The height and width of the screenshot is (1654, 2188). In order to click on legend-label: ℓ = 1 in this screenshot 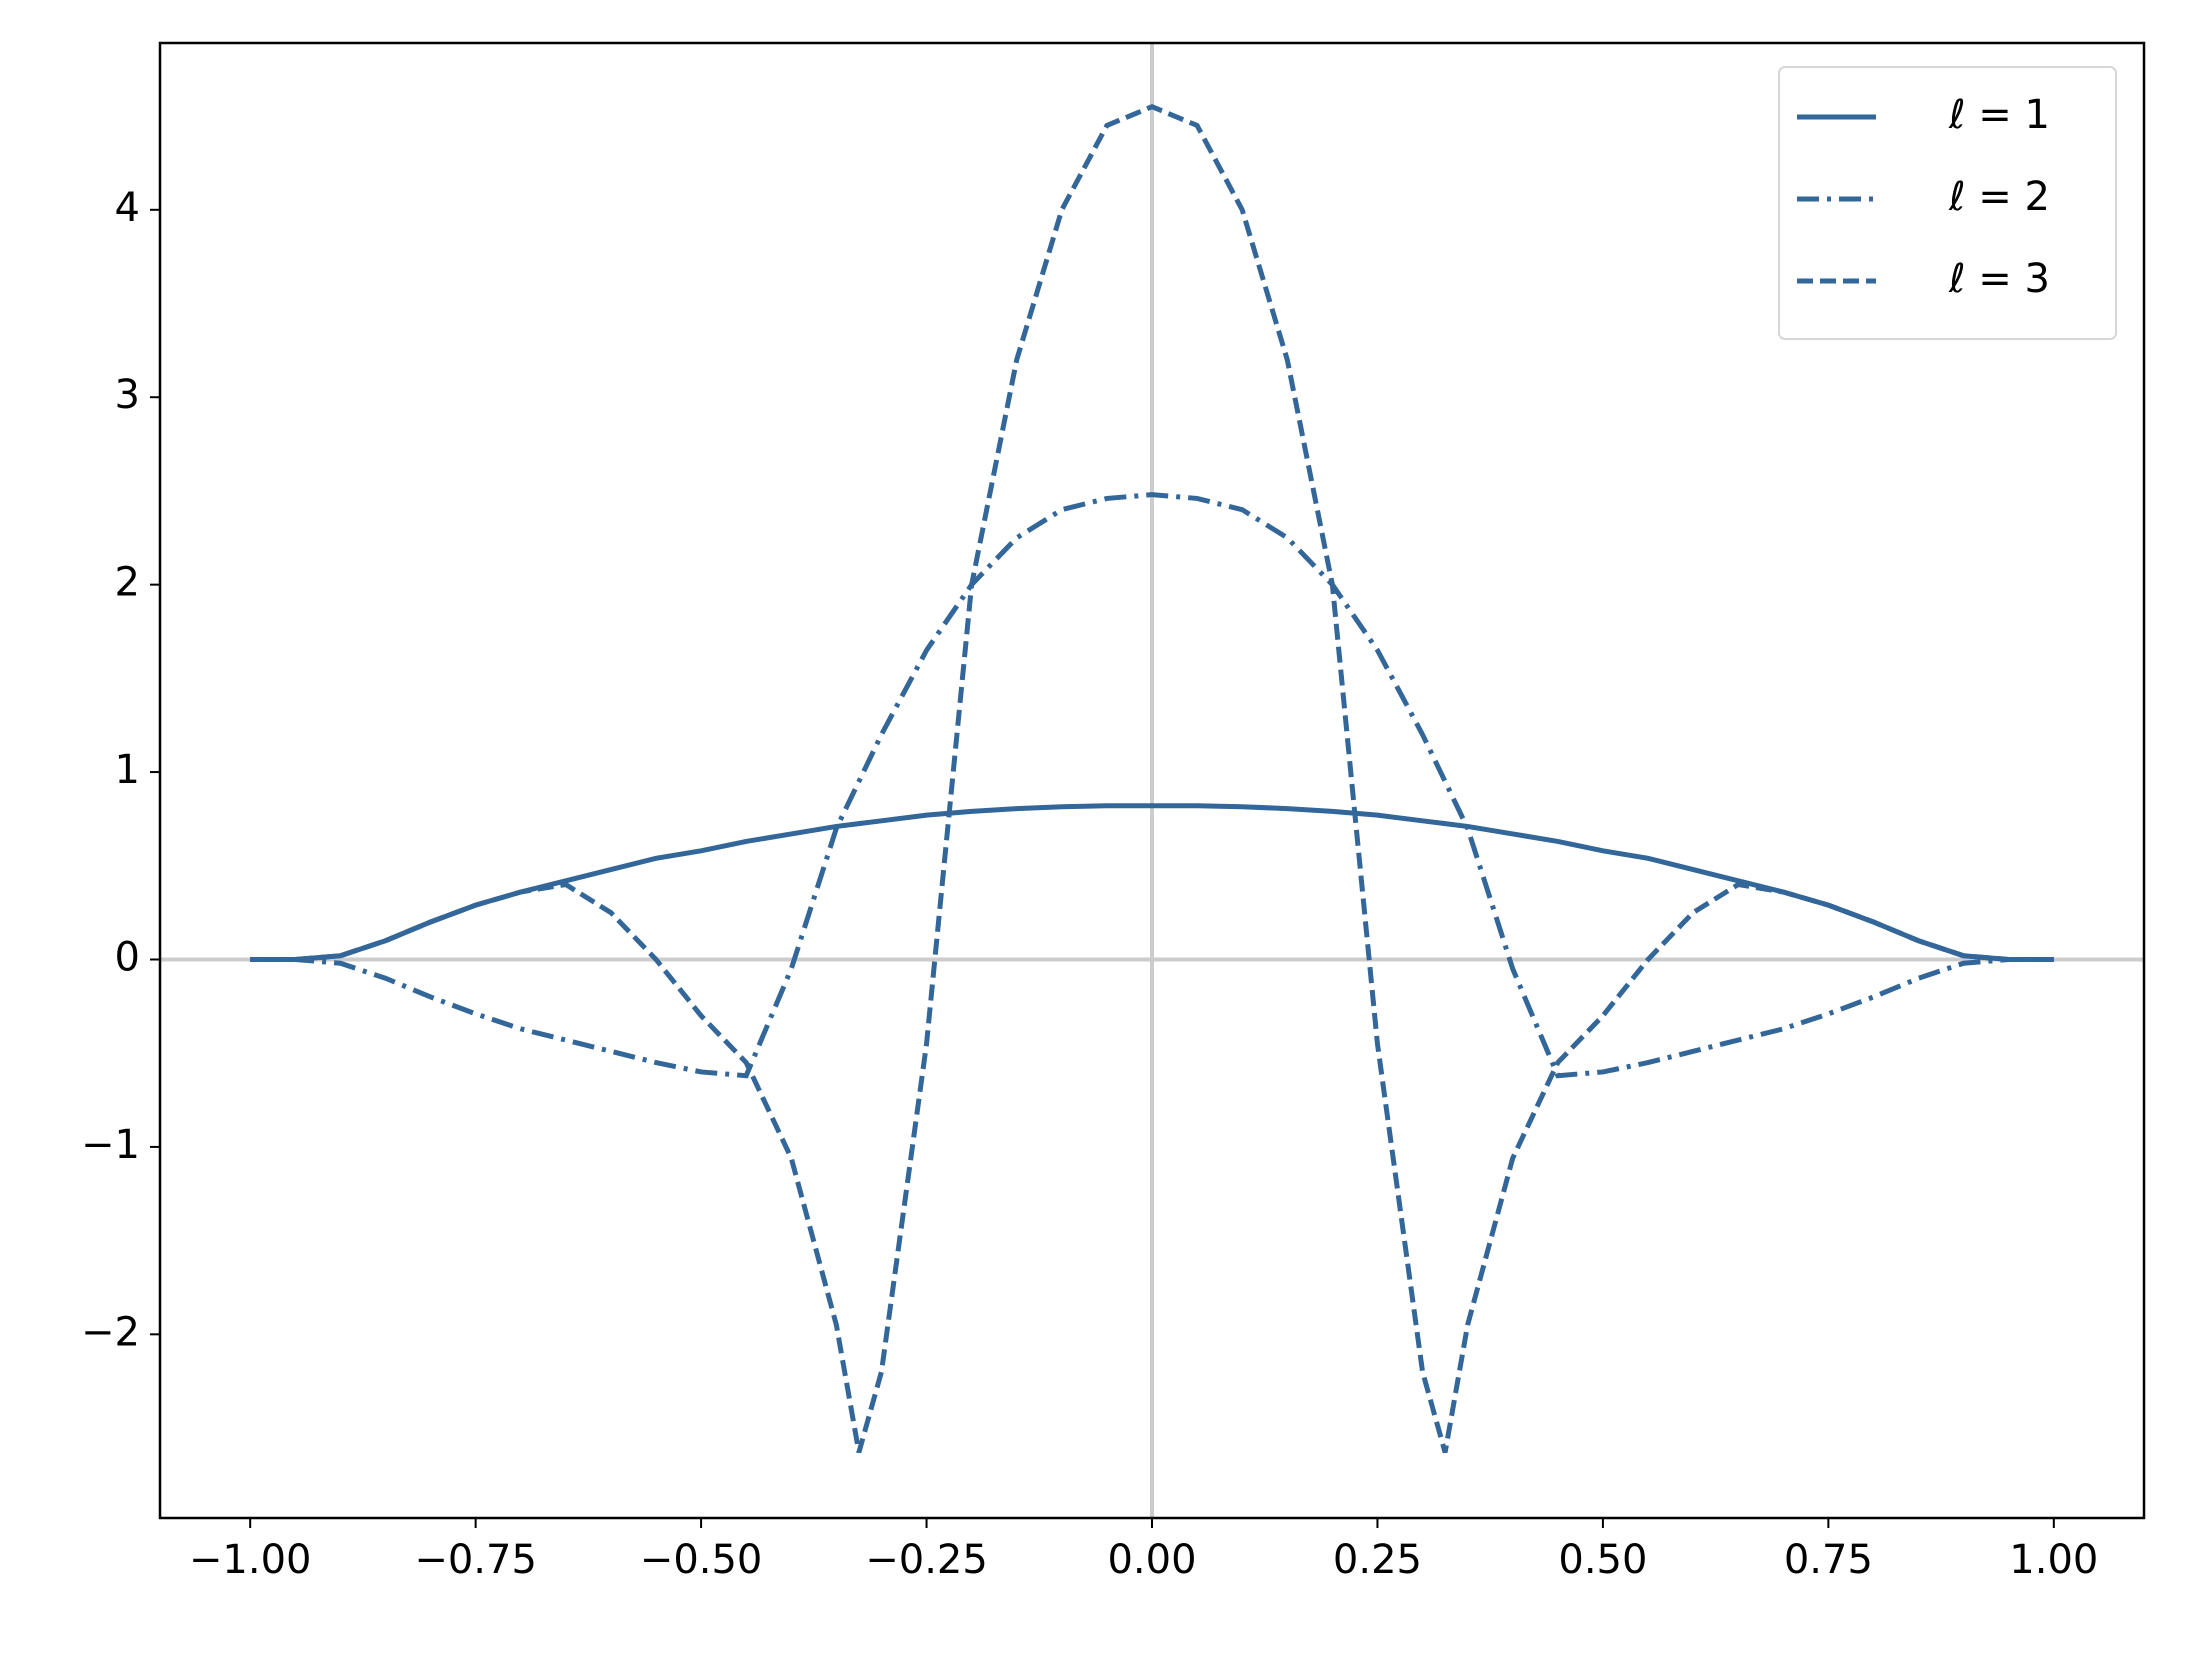, I will do `click(1999, 115)`.